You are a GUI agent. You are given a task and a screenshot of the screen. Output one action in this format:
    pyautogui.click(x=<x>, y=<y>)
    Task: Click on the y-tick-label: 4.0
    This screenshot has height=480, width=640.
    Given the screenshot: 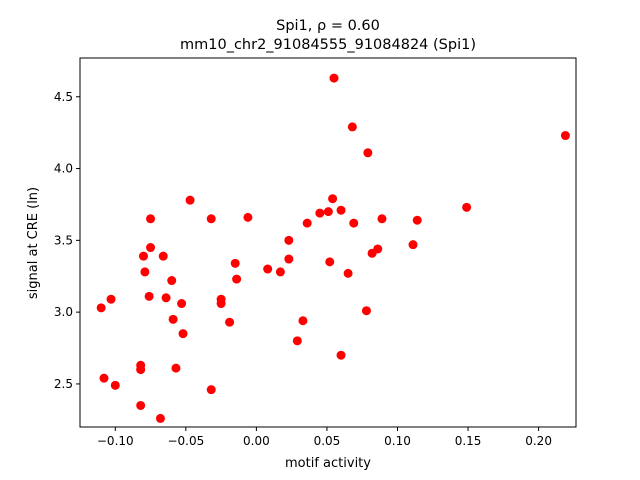 What is the action you would take?
    pyautogui.click(x=63, y=169)
    